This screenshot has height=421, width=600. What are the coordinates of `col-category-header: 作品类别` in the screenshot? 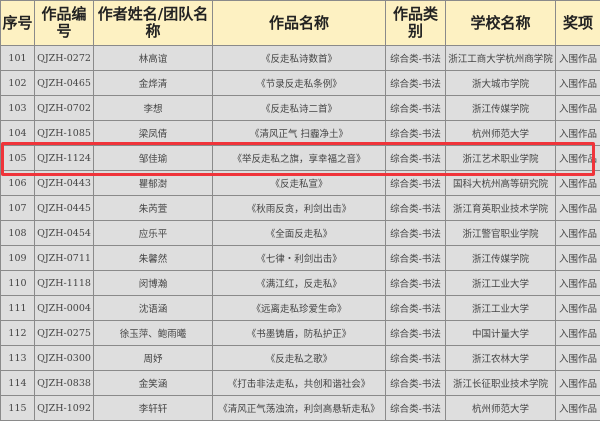 It's located at (416, 23).